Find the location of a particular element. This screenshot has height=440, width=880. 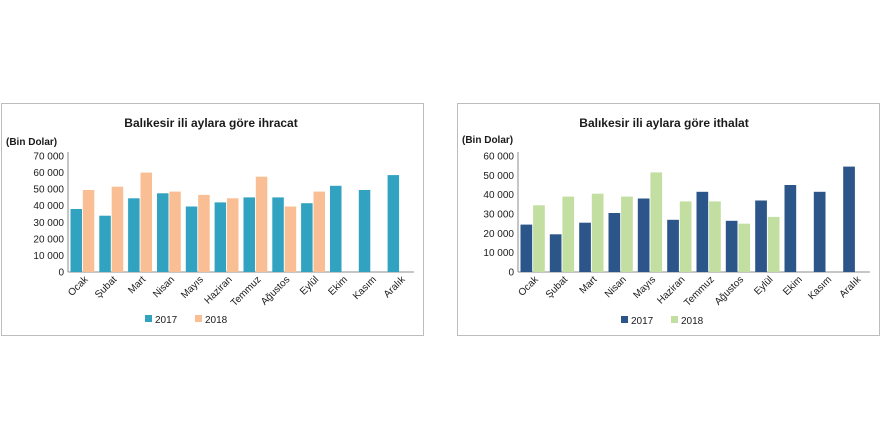

chart-title: Balıkesir ili aylara göre ithalat is located at coordinates (663, 123).